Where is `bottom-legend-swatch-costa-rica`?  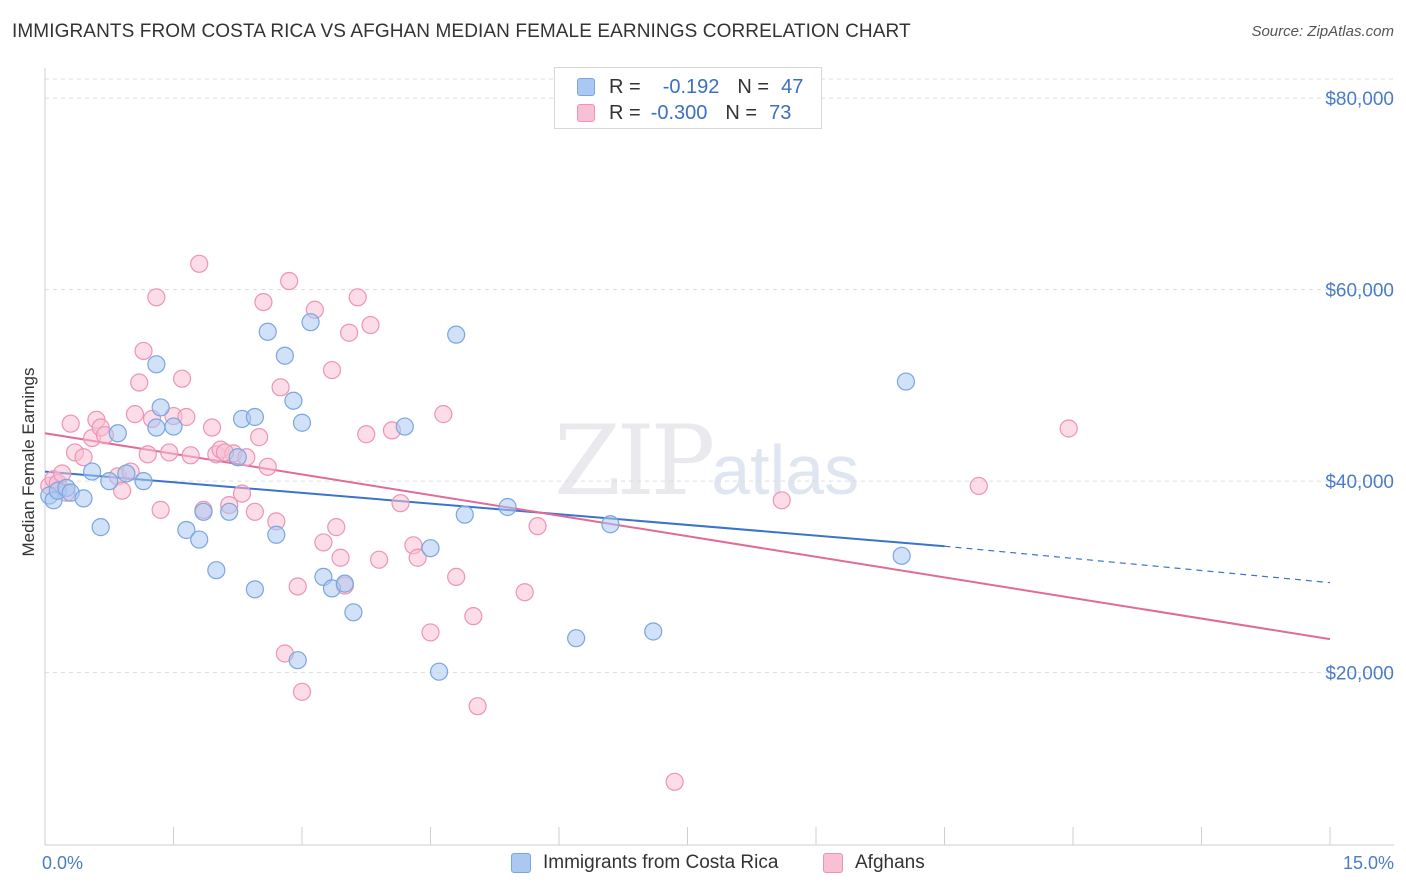 bottom-legend-swatch-costa-rica is located at coordinates (521, 863).